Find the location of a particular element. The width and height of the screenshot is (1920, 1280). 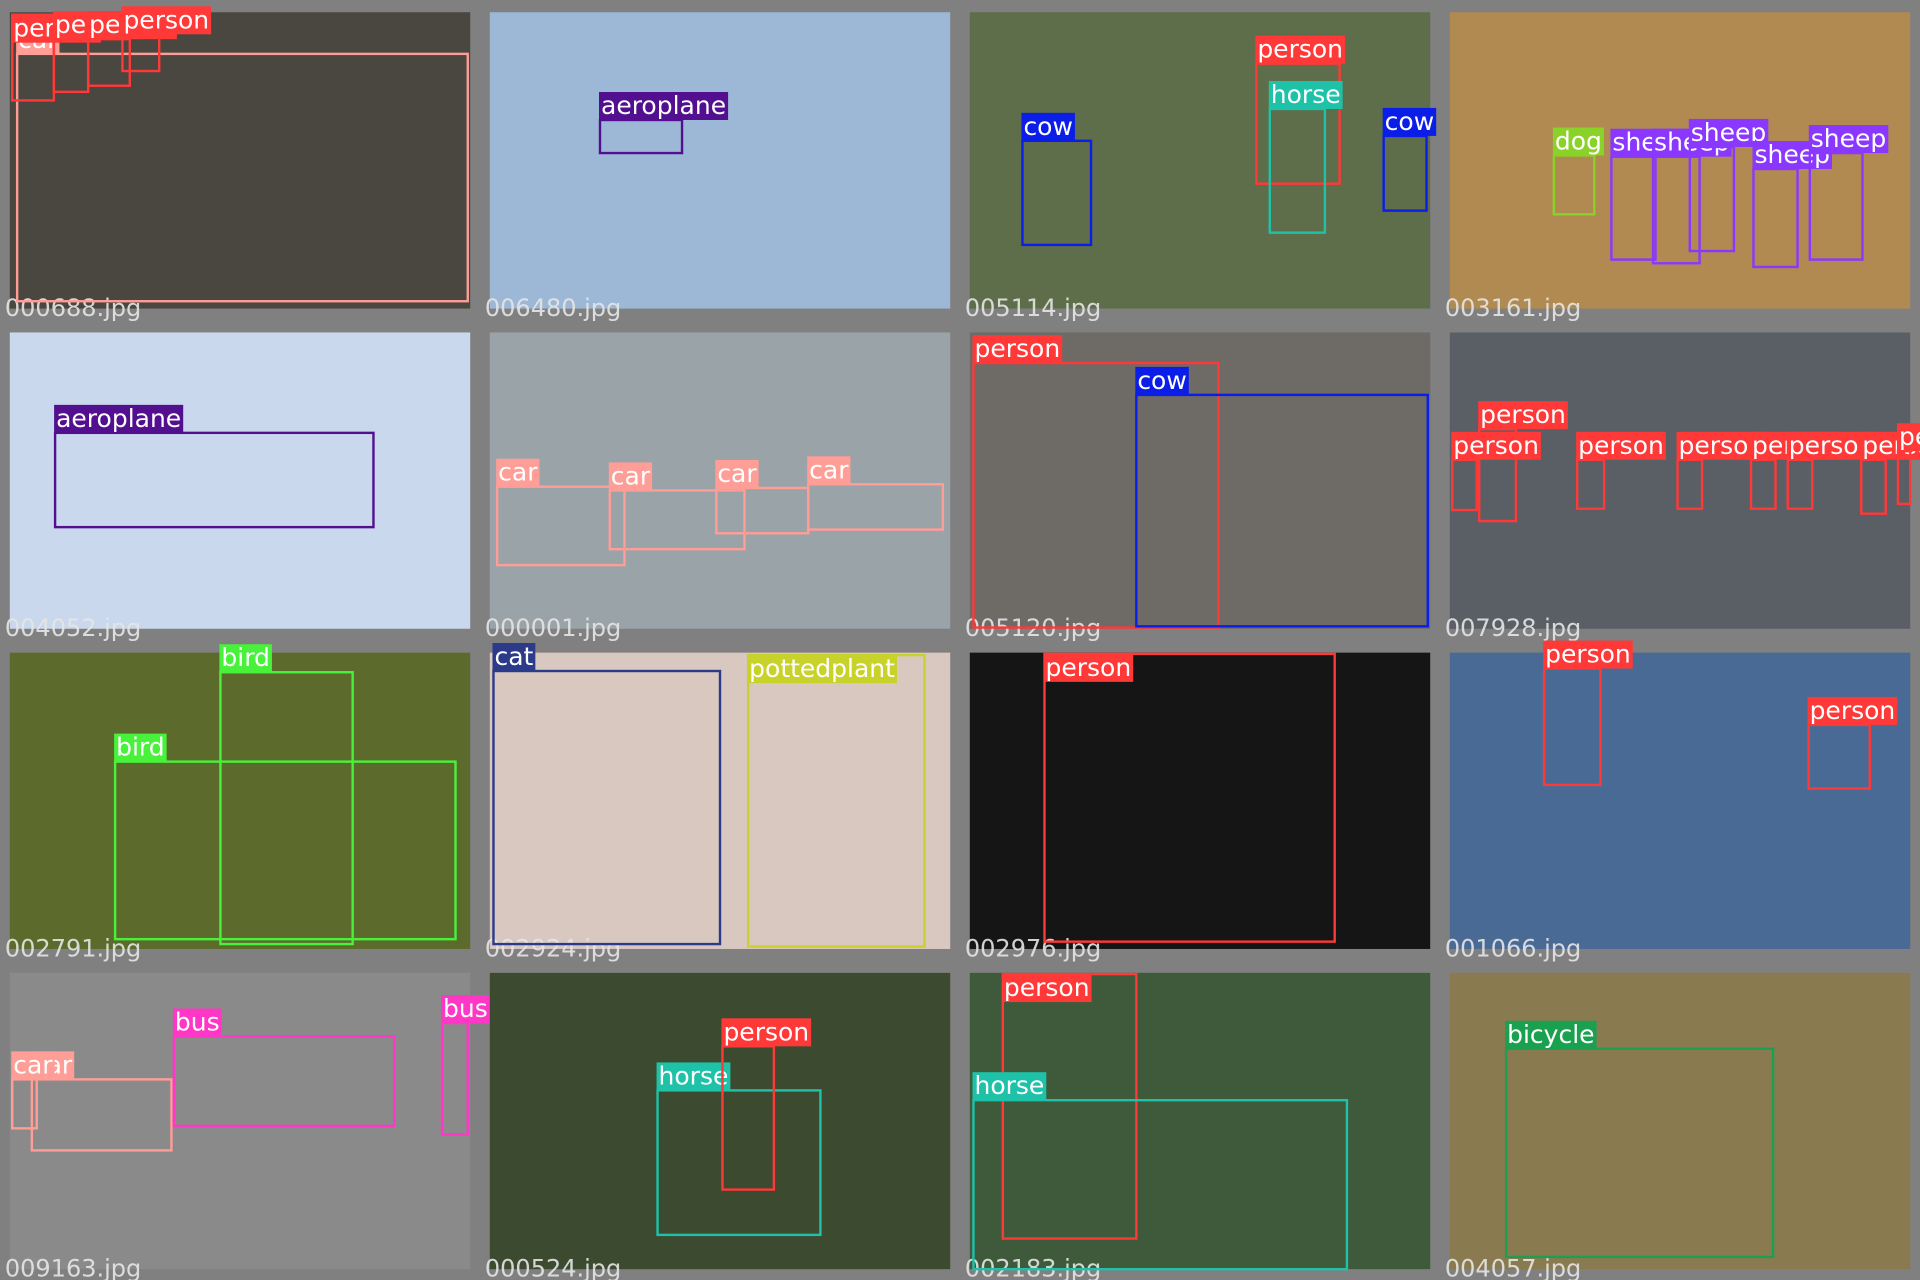

tile: 006480.jpg aeroplane is located at coordinates (718, 167).